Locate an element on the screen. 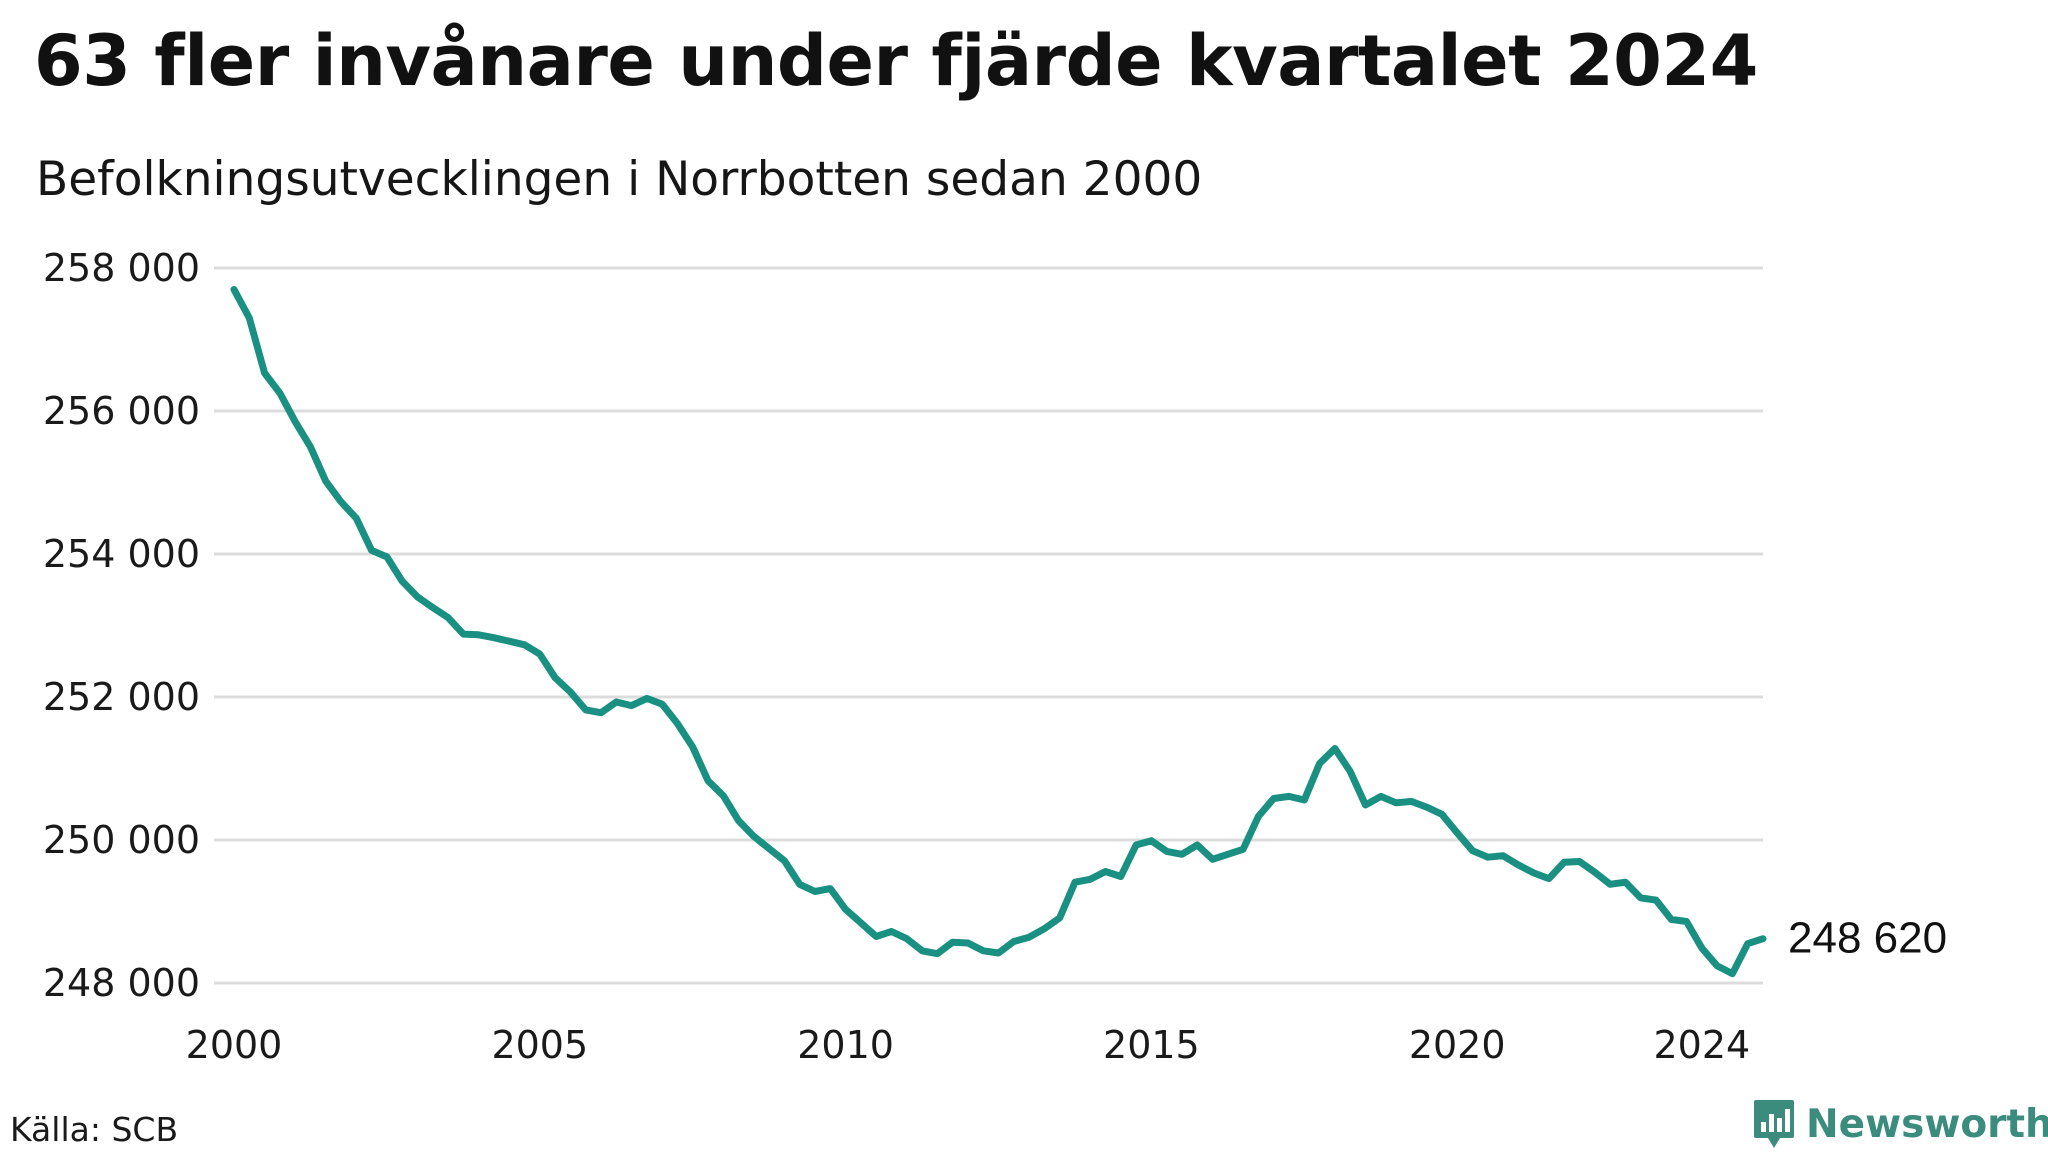 Image resolution: width=2048 pixels, height=1152 pixels. source-note: Källa: SCB is located at coordinates (94, 1129).